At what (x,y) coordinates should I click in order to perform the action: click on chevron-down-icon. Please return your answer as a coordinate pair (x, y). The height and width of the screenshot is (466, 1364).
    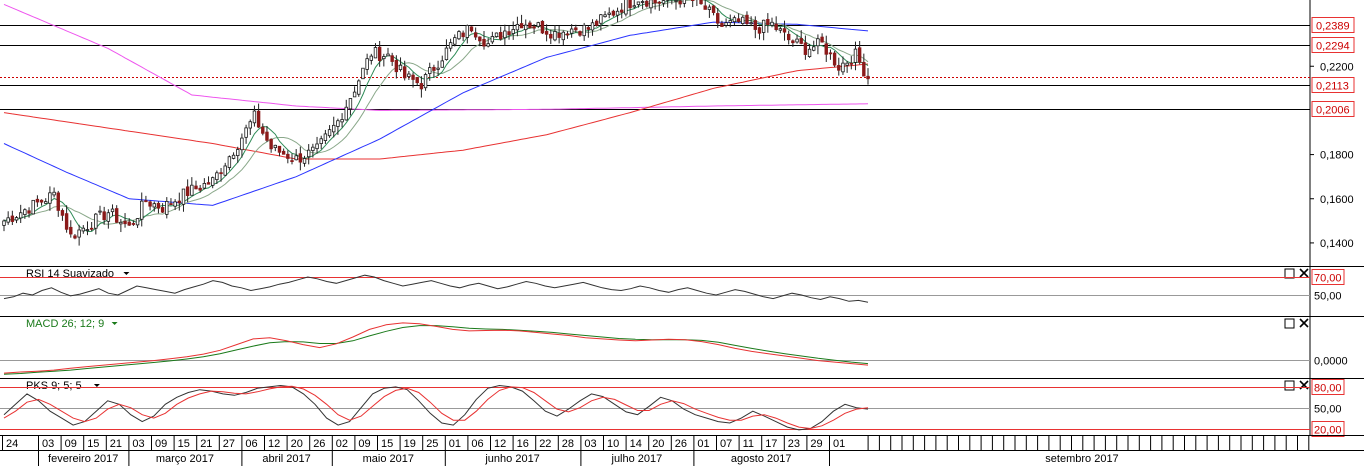
    Looking at the image, I should click on (114, 323).